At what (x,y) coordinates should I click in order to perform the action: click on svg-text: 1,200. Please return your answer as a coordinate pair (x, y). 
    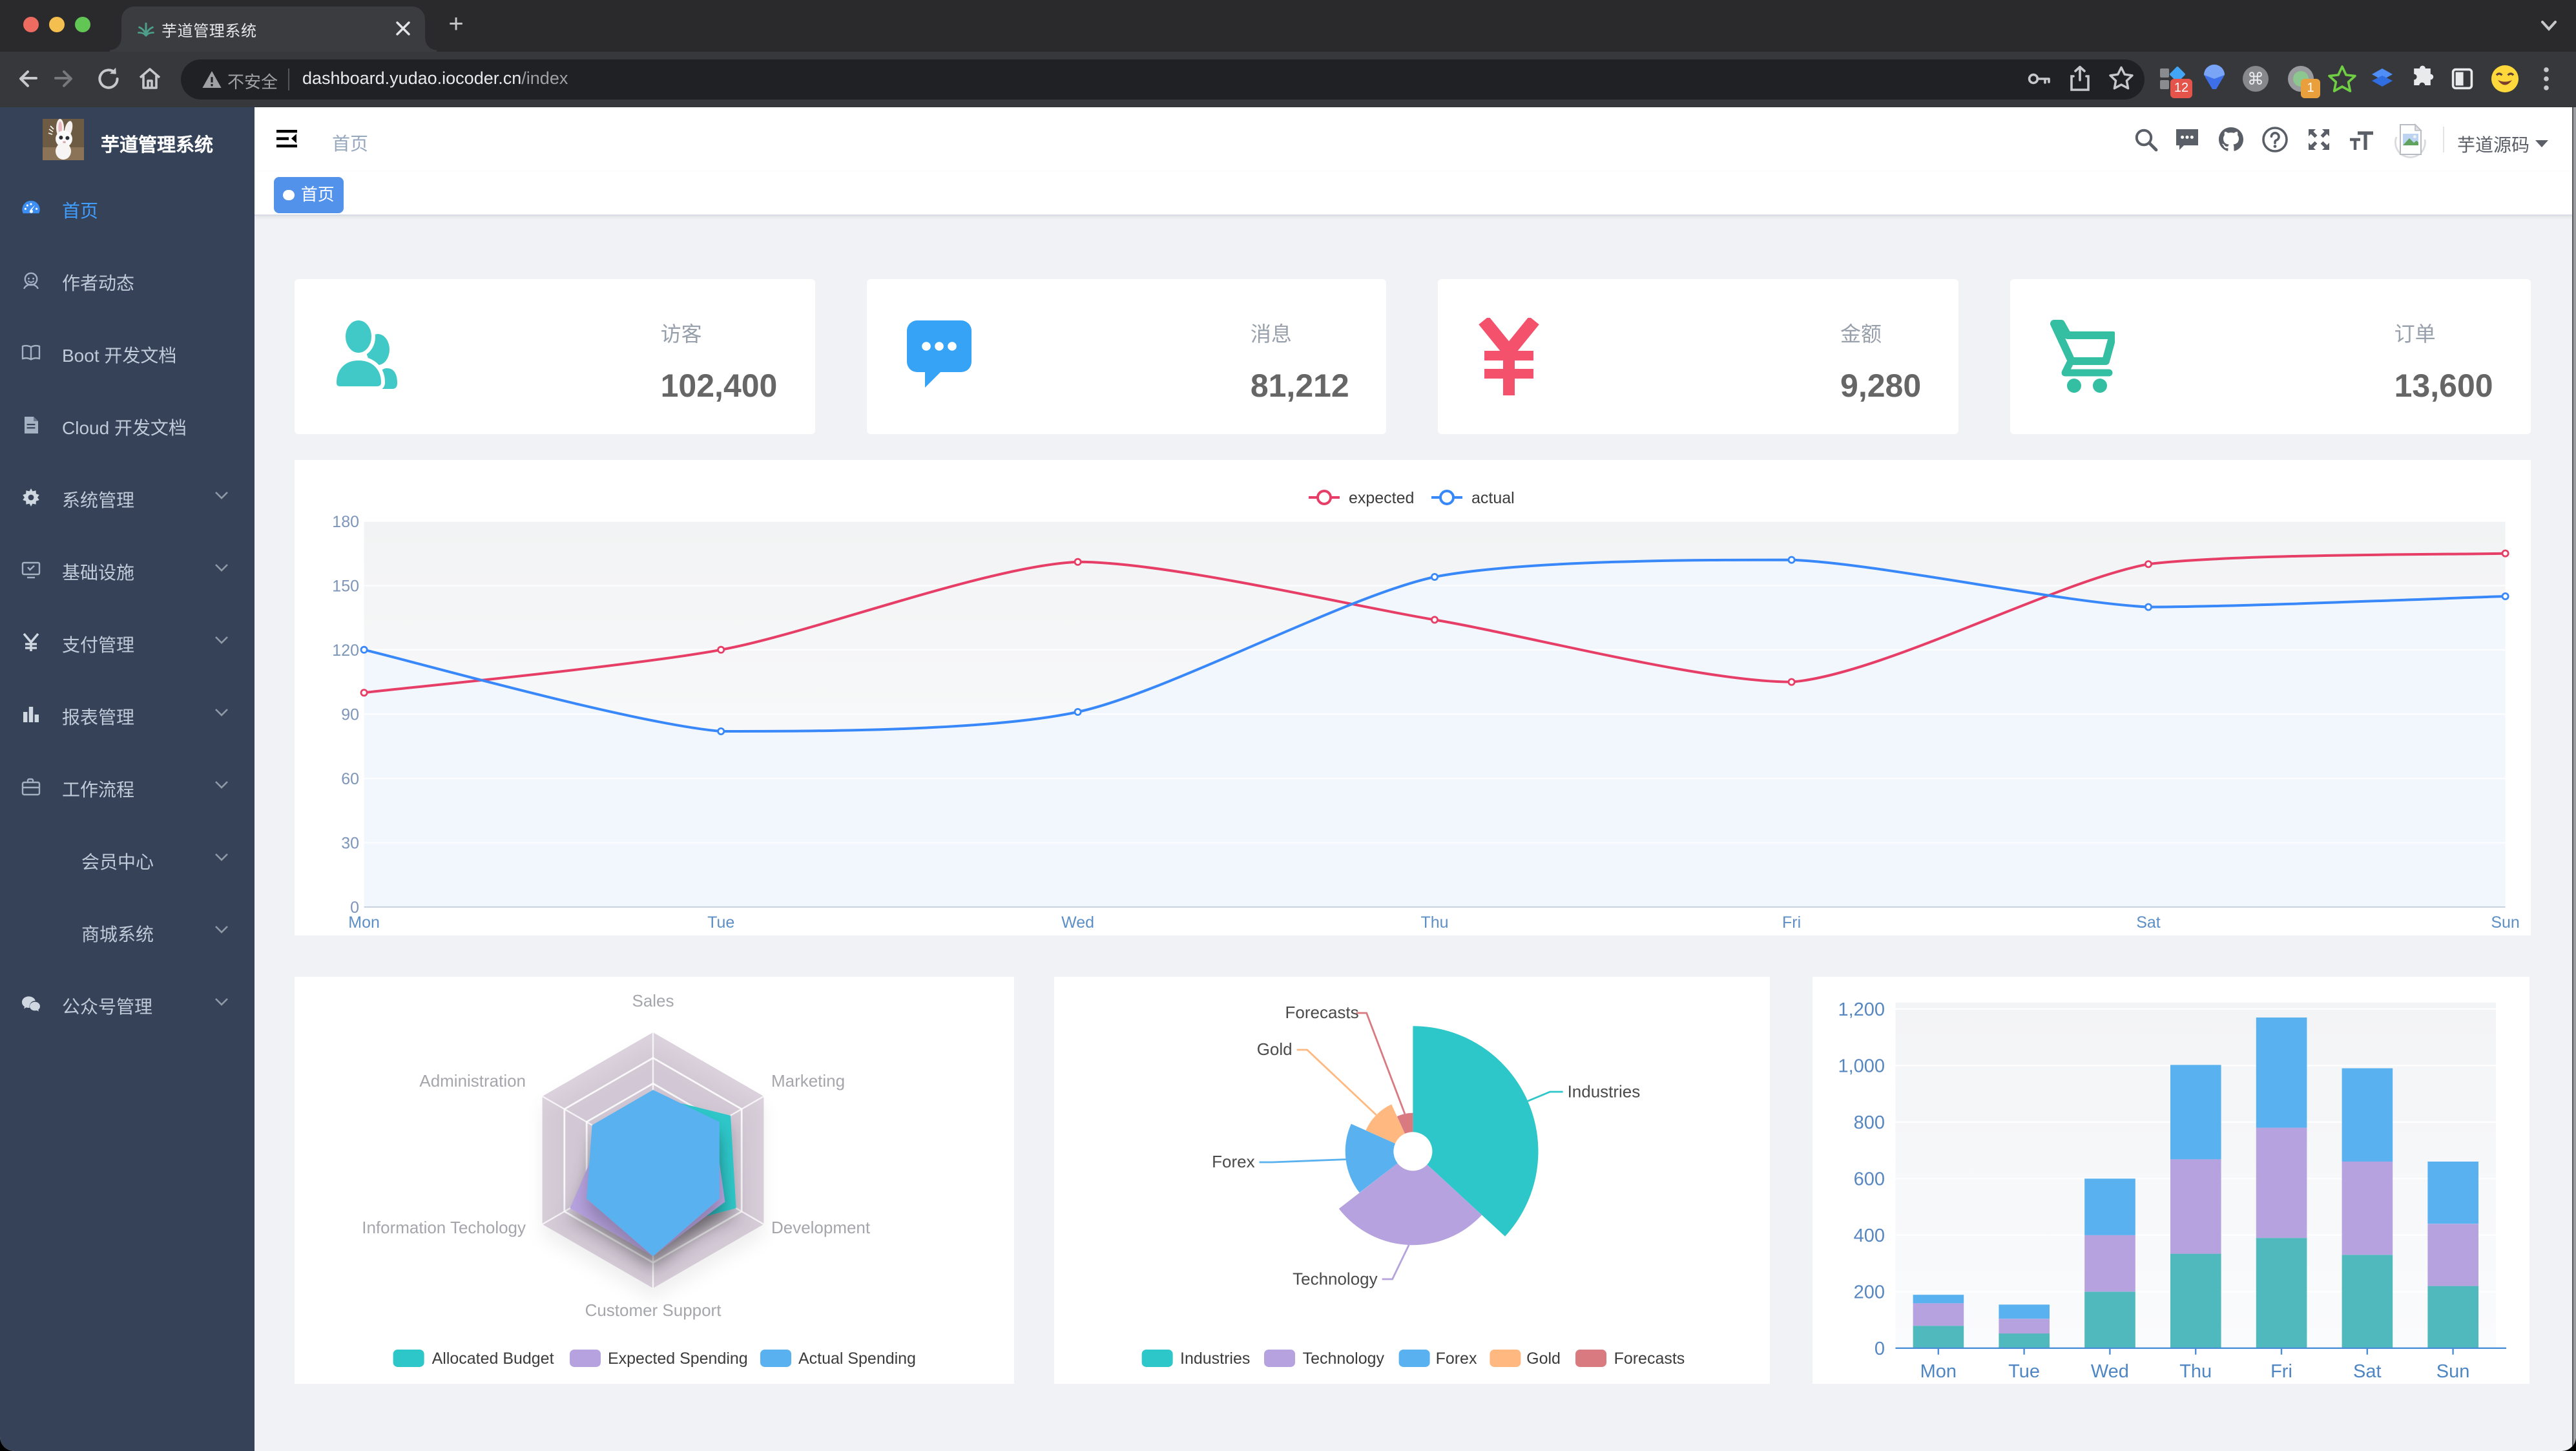
    Looking at the image, I should click on (1861, 1009).